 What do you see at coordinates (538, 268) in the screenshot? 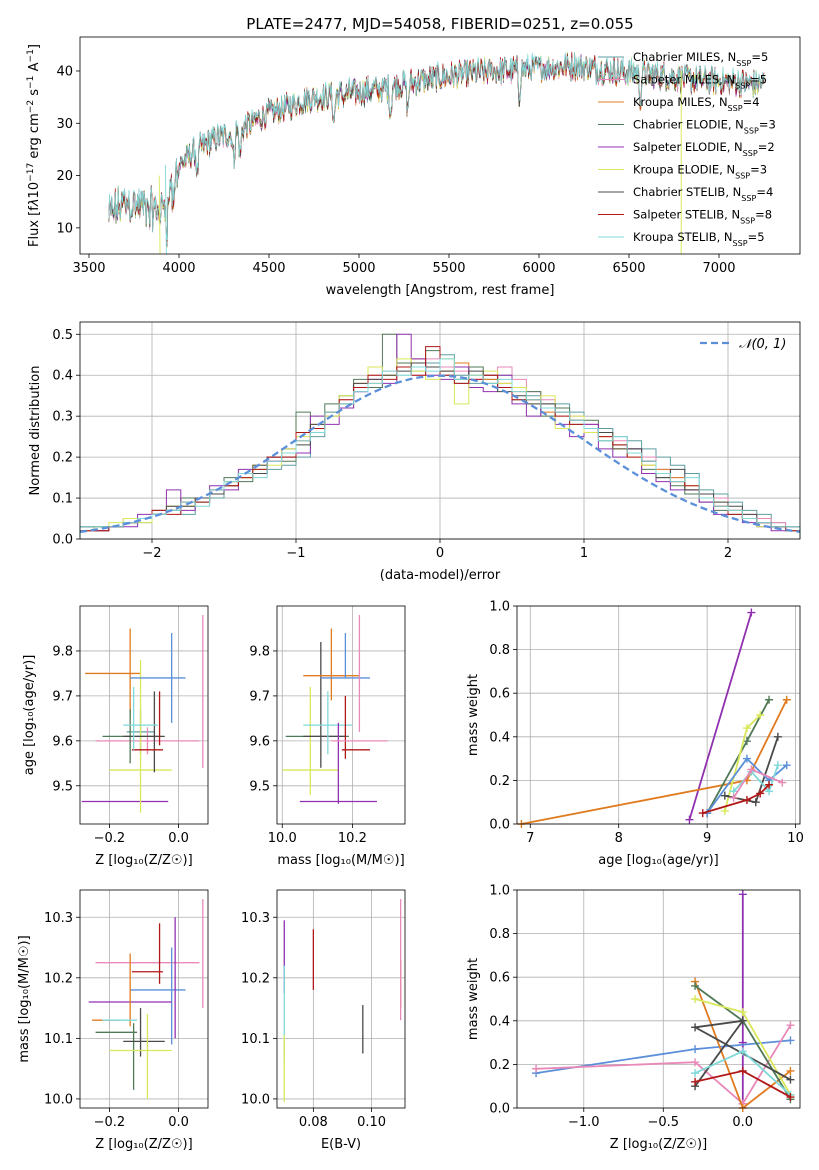
I see `x-tick-label: 6000` at bounding box center [538, 268].